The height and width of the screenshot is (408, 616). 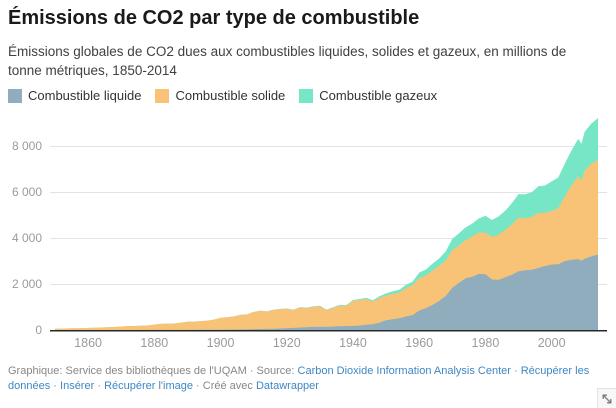 I want to click on resize-handle, so click(x=606, y=398).